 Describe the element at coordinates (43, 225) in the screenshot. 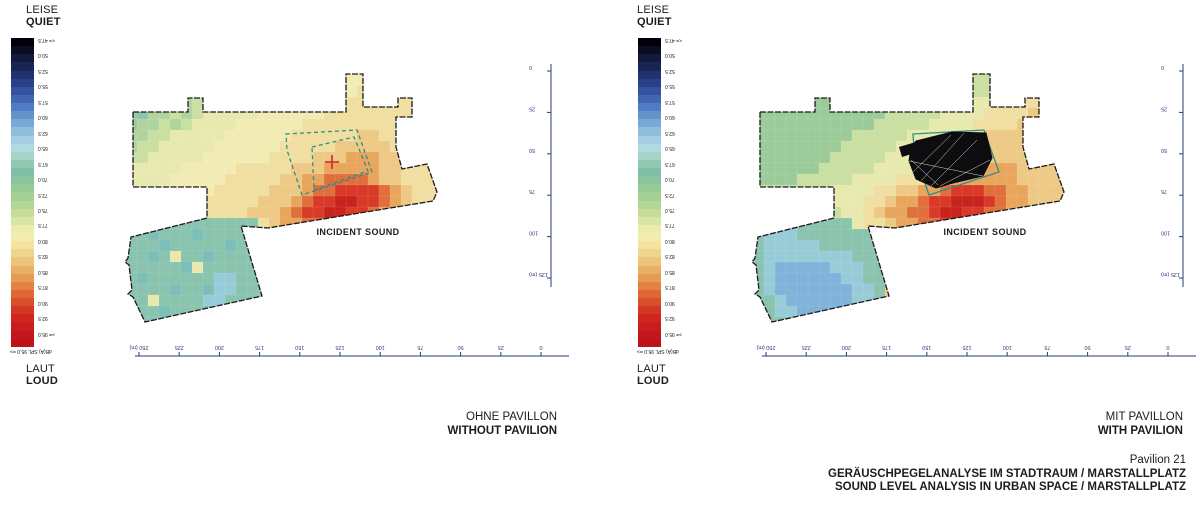

I see `colorbar-tick-label: 77.5` at that location.